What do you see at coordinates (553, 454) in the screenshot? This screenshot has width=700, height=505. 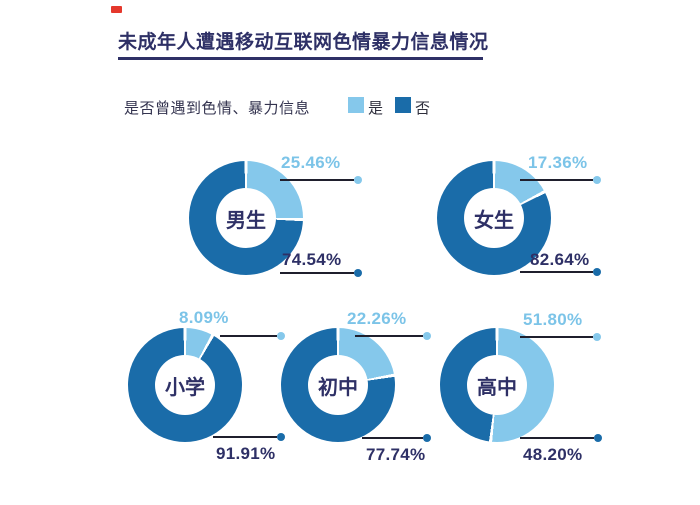 I see `no-percent-label: 48.20%` at bounding box center [553, 454].